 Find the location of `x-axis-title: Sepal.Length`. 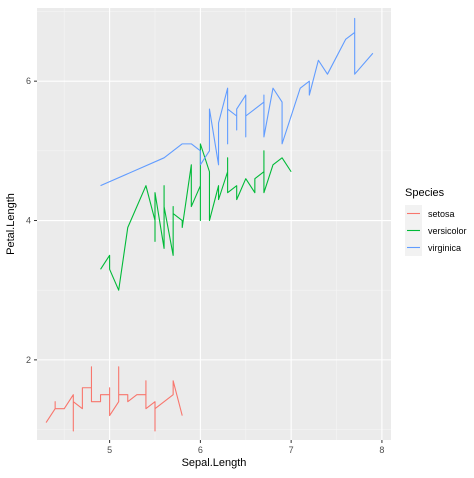

x-axis-title: Sepal.Length is located at coordinates (214, 463).